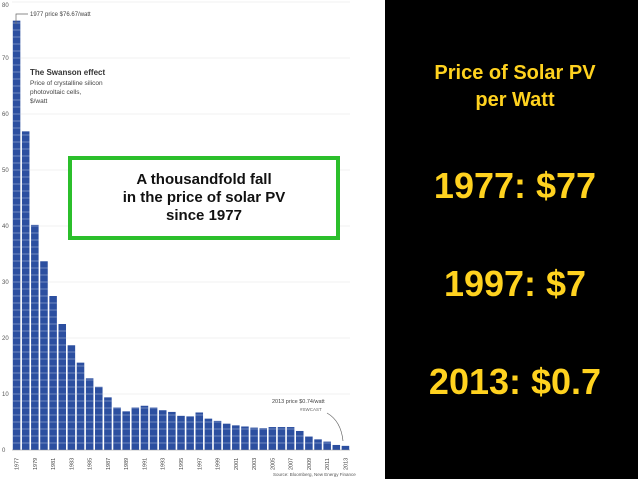 The height and width of the screenshot is (479, 638). I want to click on callout-line-1: A thousandfold fall, so click(204, 179).